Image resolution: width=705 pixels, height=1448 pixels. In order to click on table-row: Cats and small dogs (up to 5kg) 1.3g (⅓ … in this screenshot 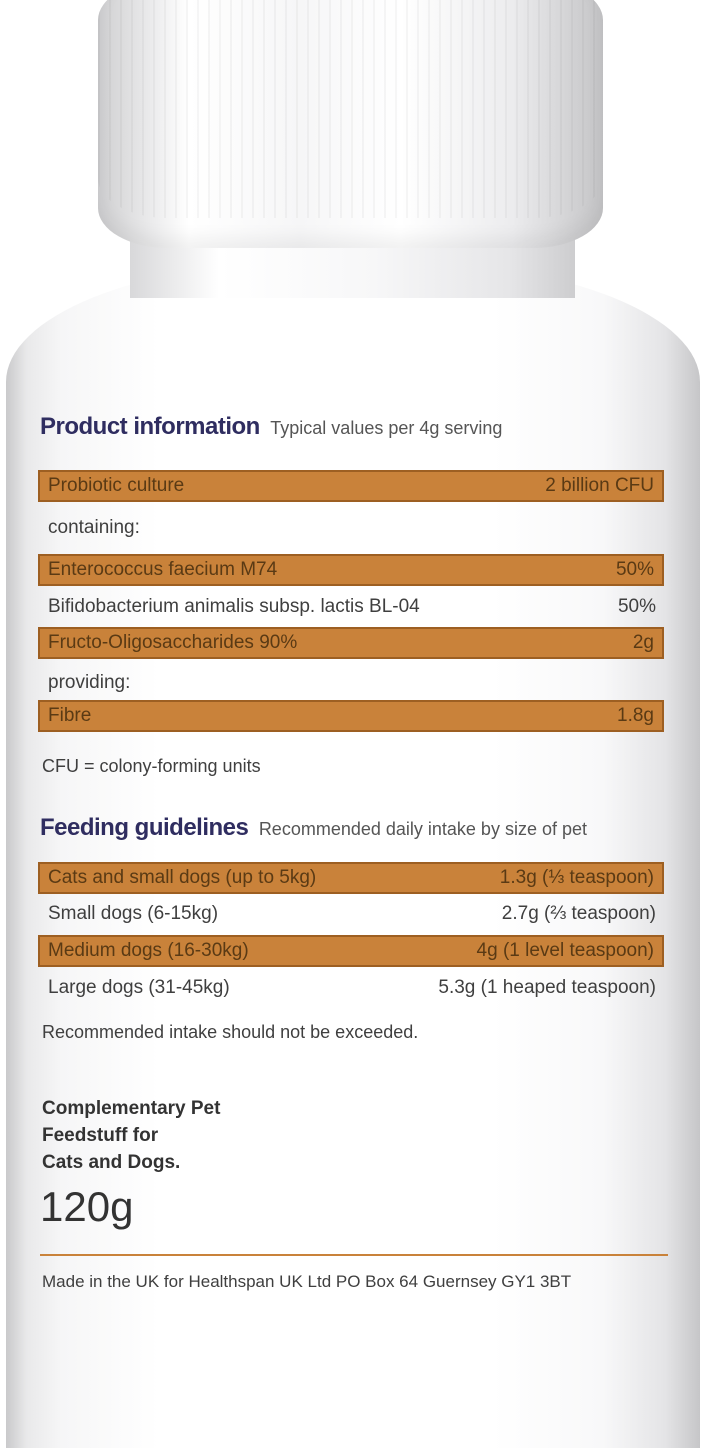, I will do `click(351, 878)`.